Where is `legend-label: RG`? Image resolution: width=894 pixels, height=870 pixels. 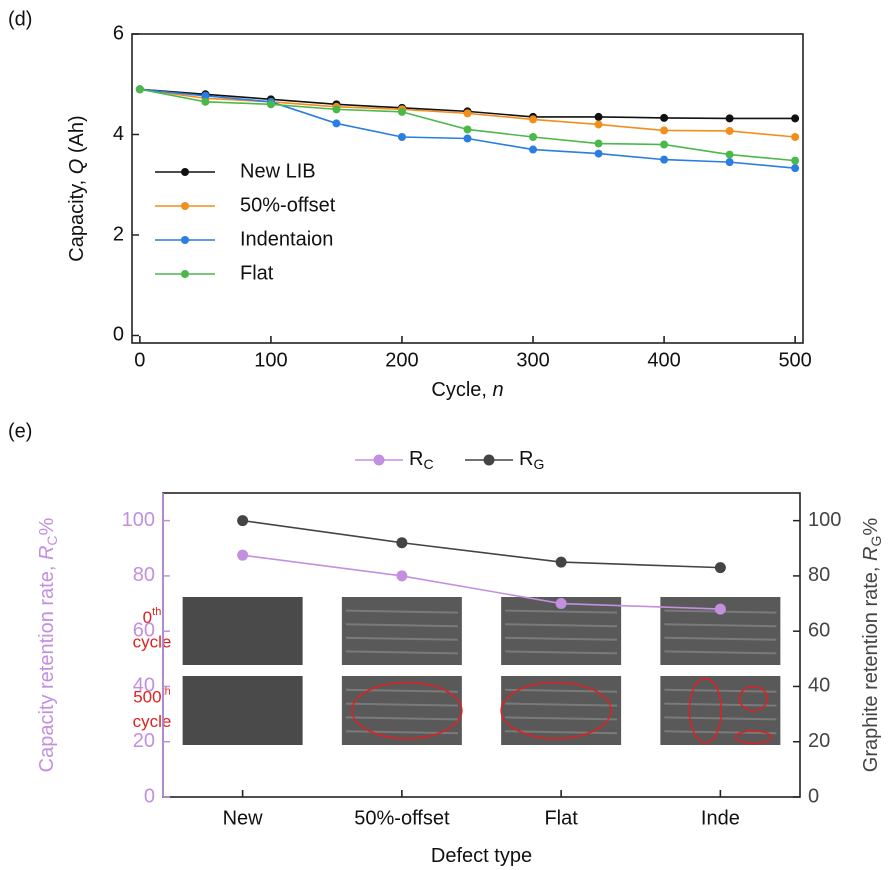 legend-label: RG is located at coordinates (531, 459).